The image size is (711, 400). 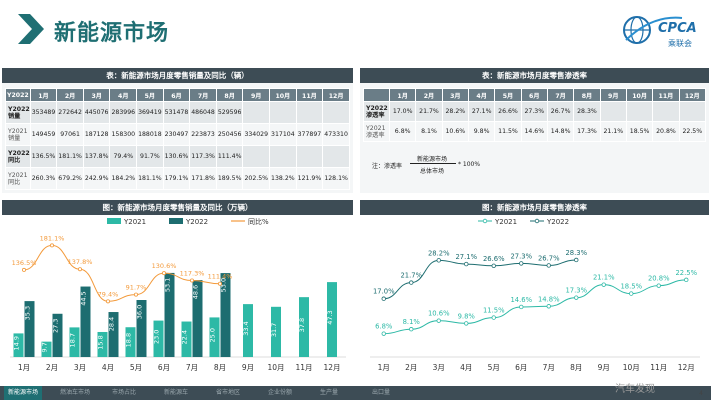 What do you see at coordinates (384, 292) in the screenshot?
I see `data-label: 17.0%` at bounding box center [384, 292].